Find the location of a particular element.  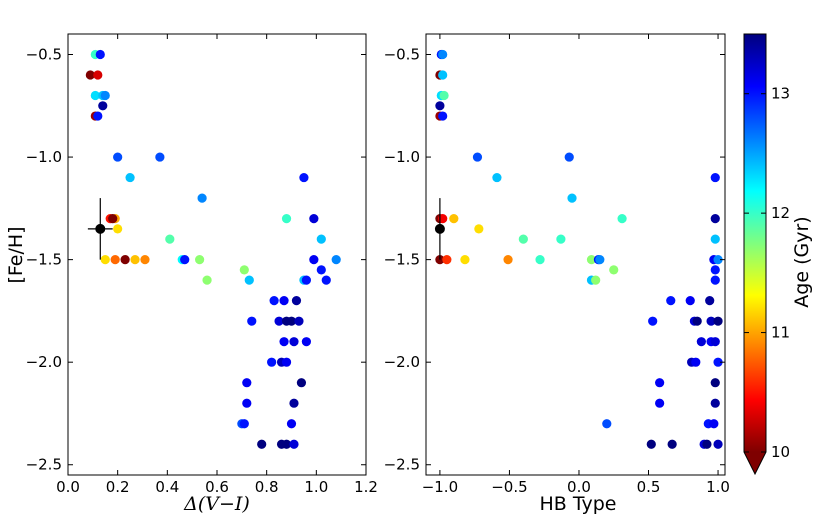

colorbar-ticks: 10 11 12 13 is located at coordinates (767, 273).